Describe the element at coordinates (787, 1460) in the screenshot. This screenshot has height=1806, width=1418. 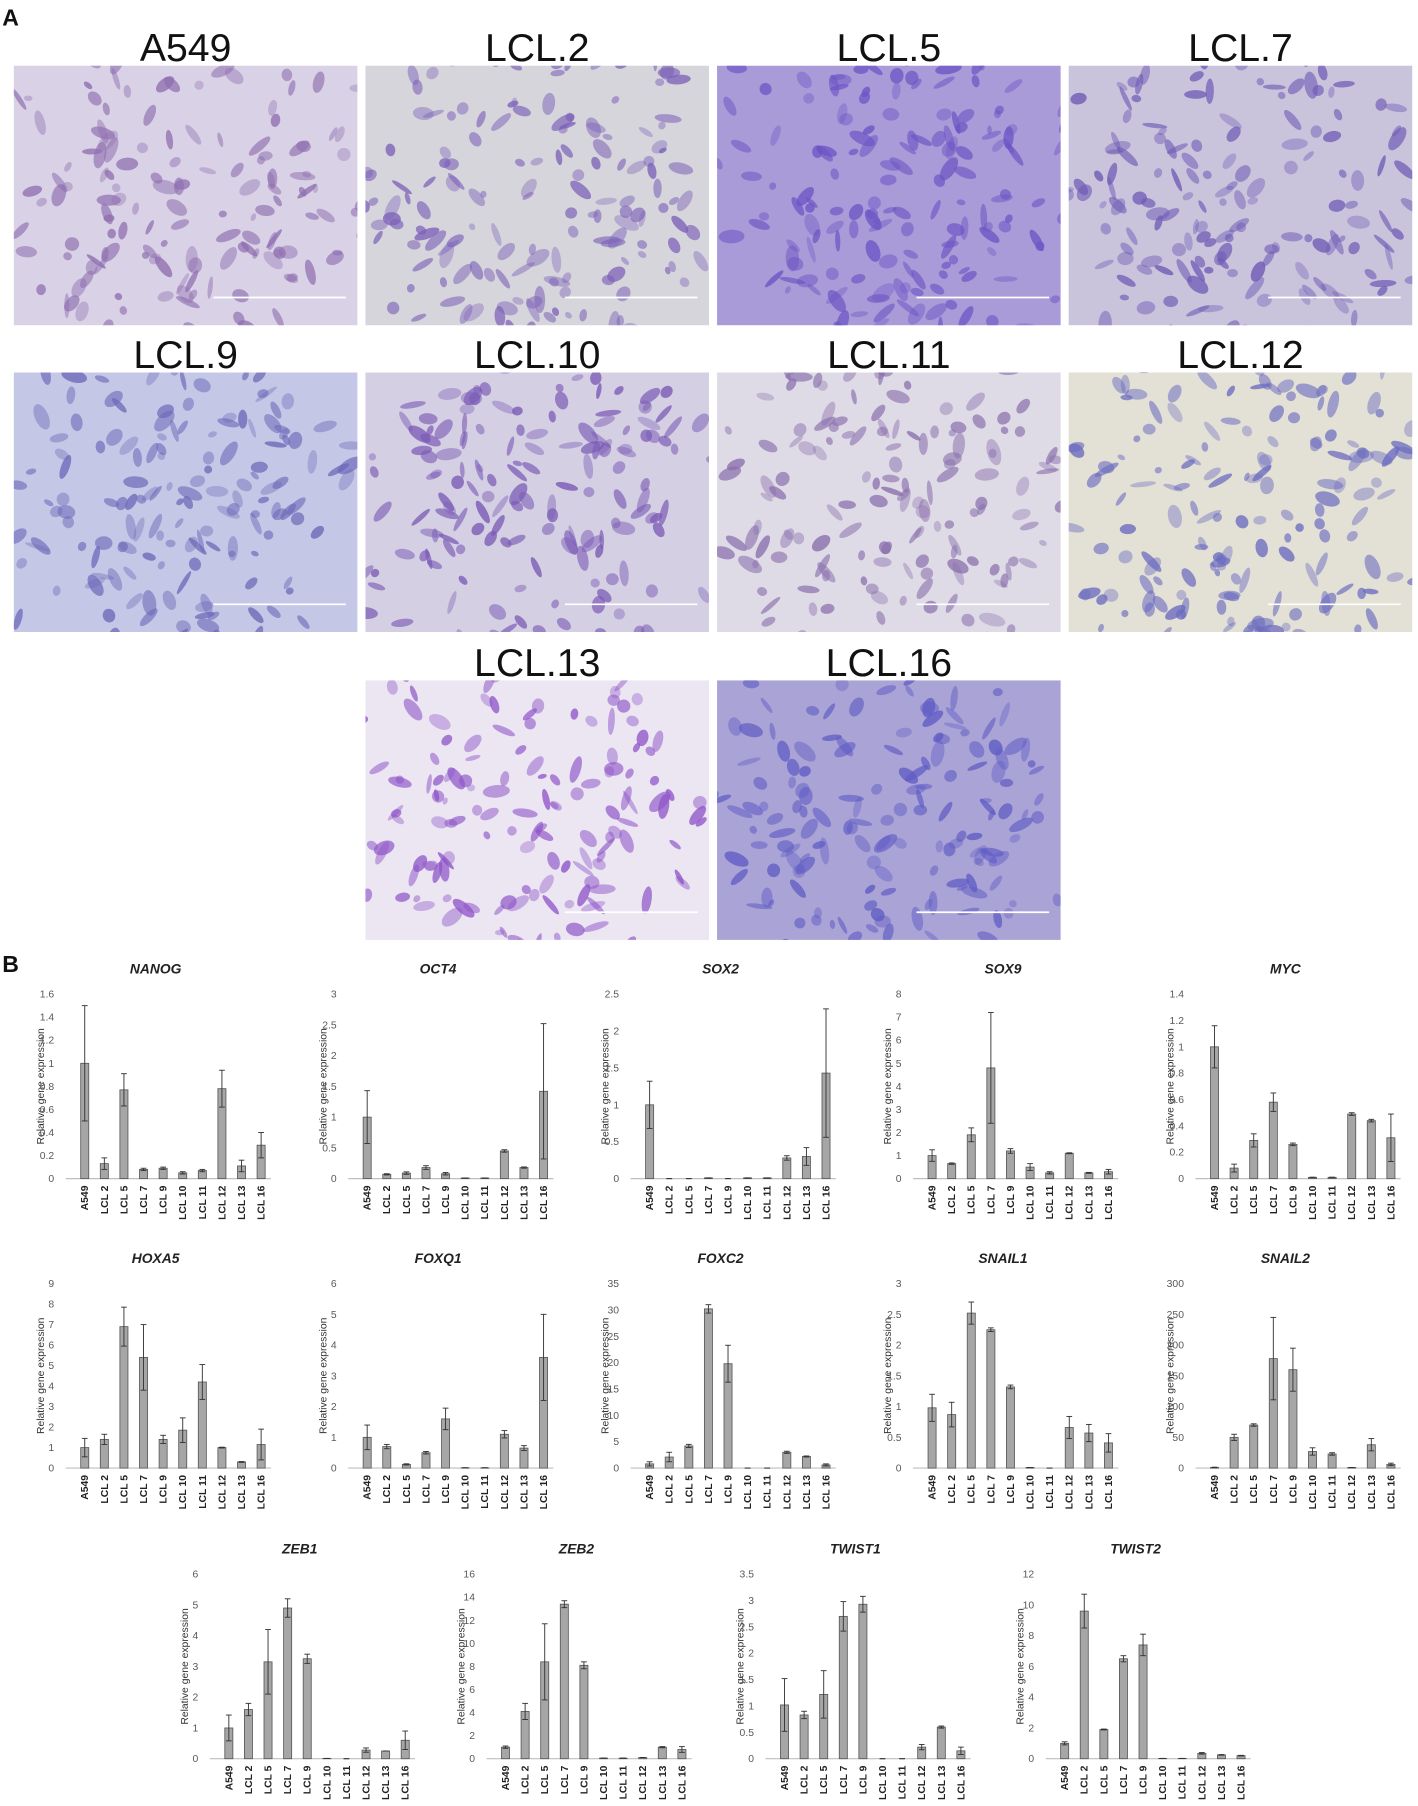
I see `bar` at that location.